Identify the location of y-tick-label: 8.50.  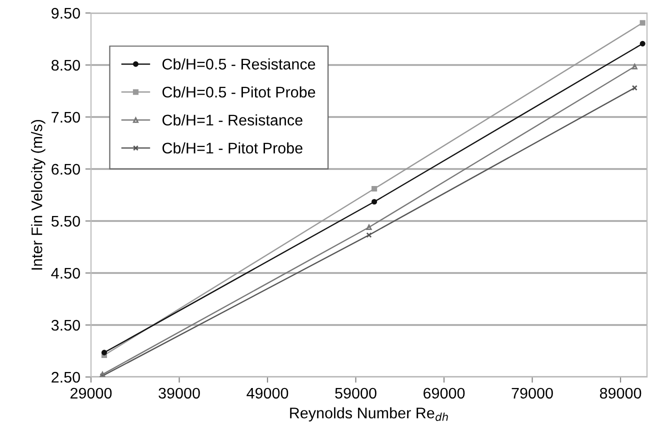
(66, 65).